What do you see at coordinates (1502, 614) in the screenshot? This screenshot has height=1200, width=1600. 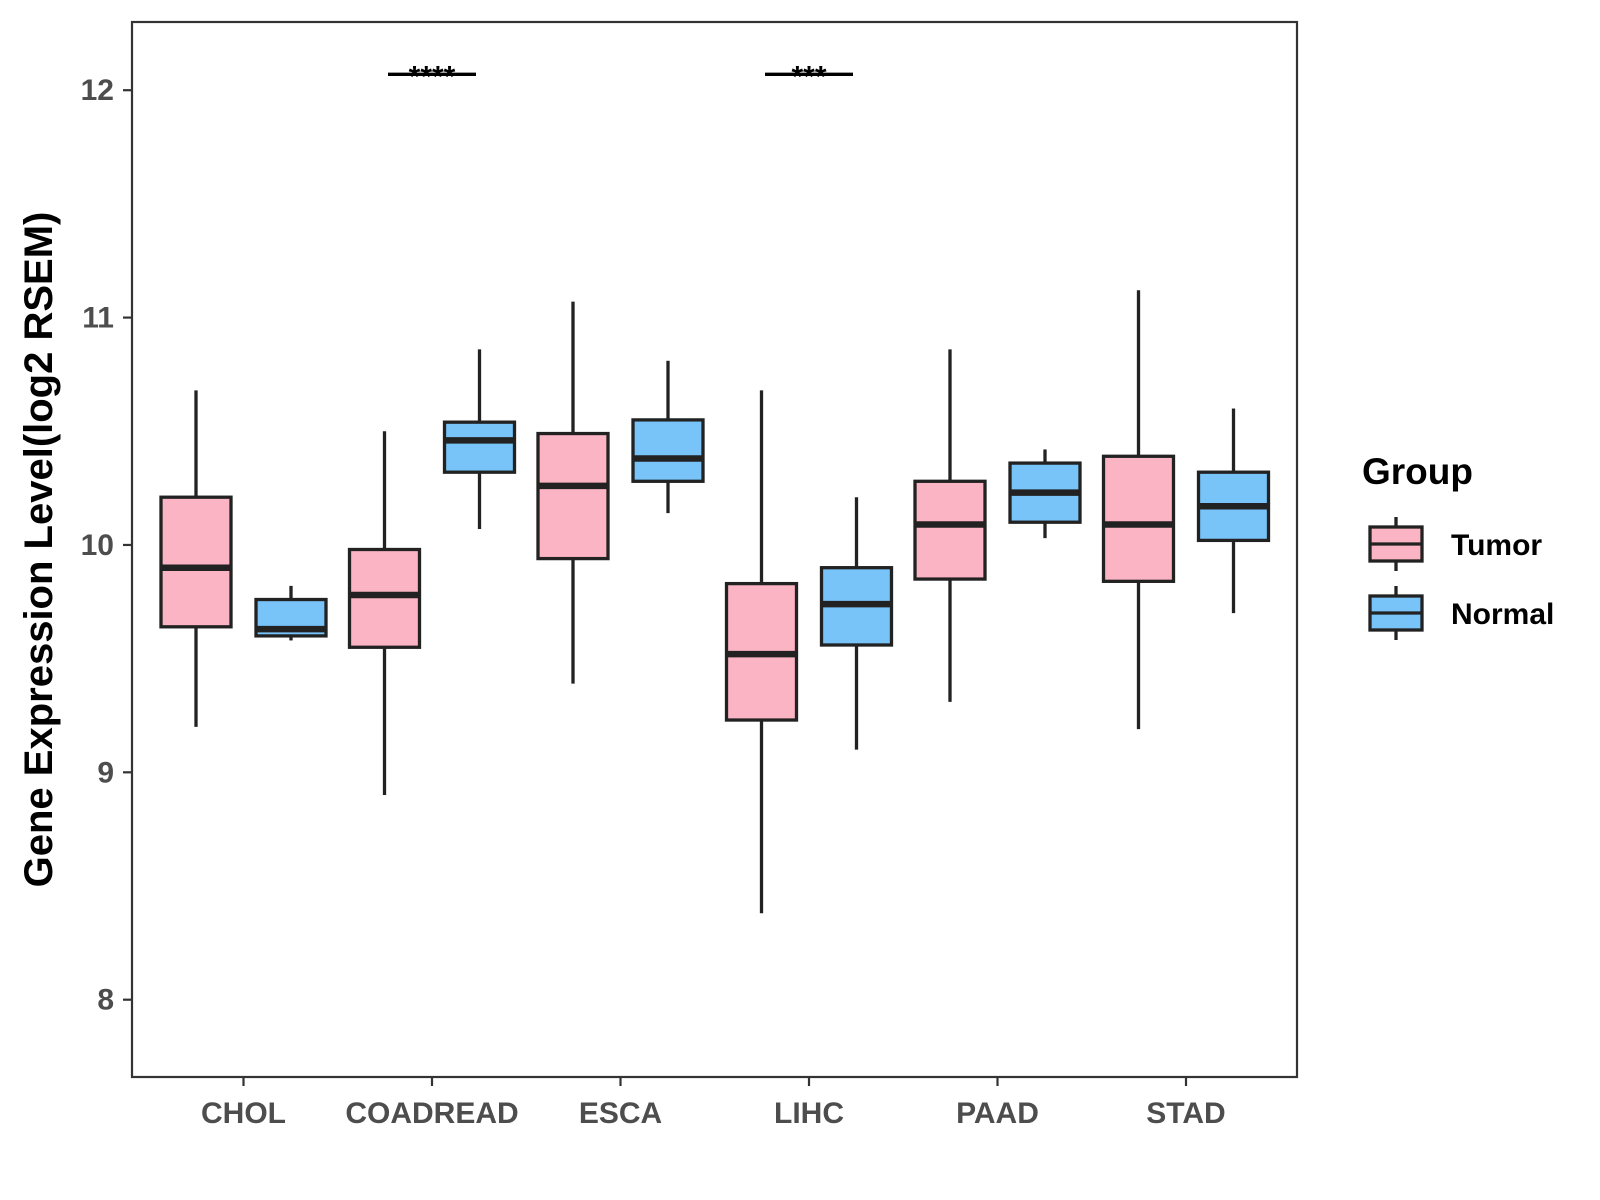 I see `legend-label-normal: Normal` at bounding box center [1502, 614].